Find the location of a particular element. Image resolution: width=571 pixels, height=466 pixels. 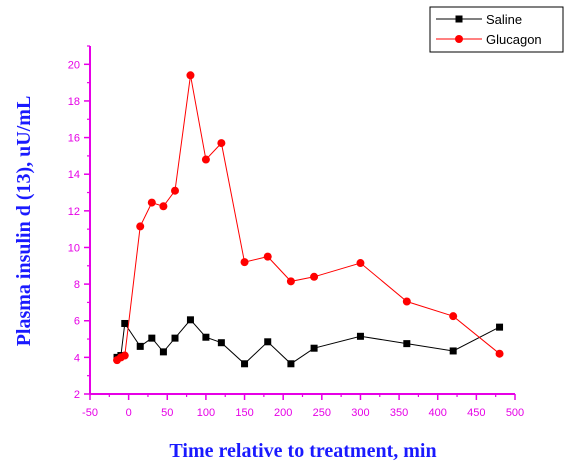

x-tick-label: -50 is located at coordinates (90, 413).